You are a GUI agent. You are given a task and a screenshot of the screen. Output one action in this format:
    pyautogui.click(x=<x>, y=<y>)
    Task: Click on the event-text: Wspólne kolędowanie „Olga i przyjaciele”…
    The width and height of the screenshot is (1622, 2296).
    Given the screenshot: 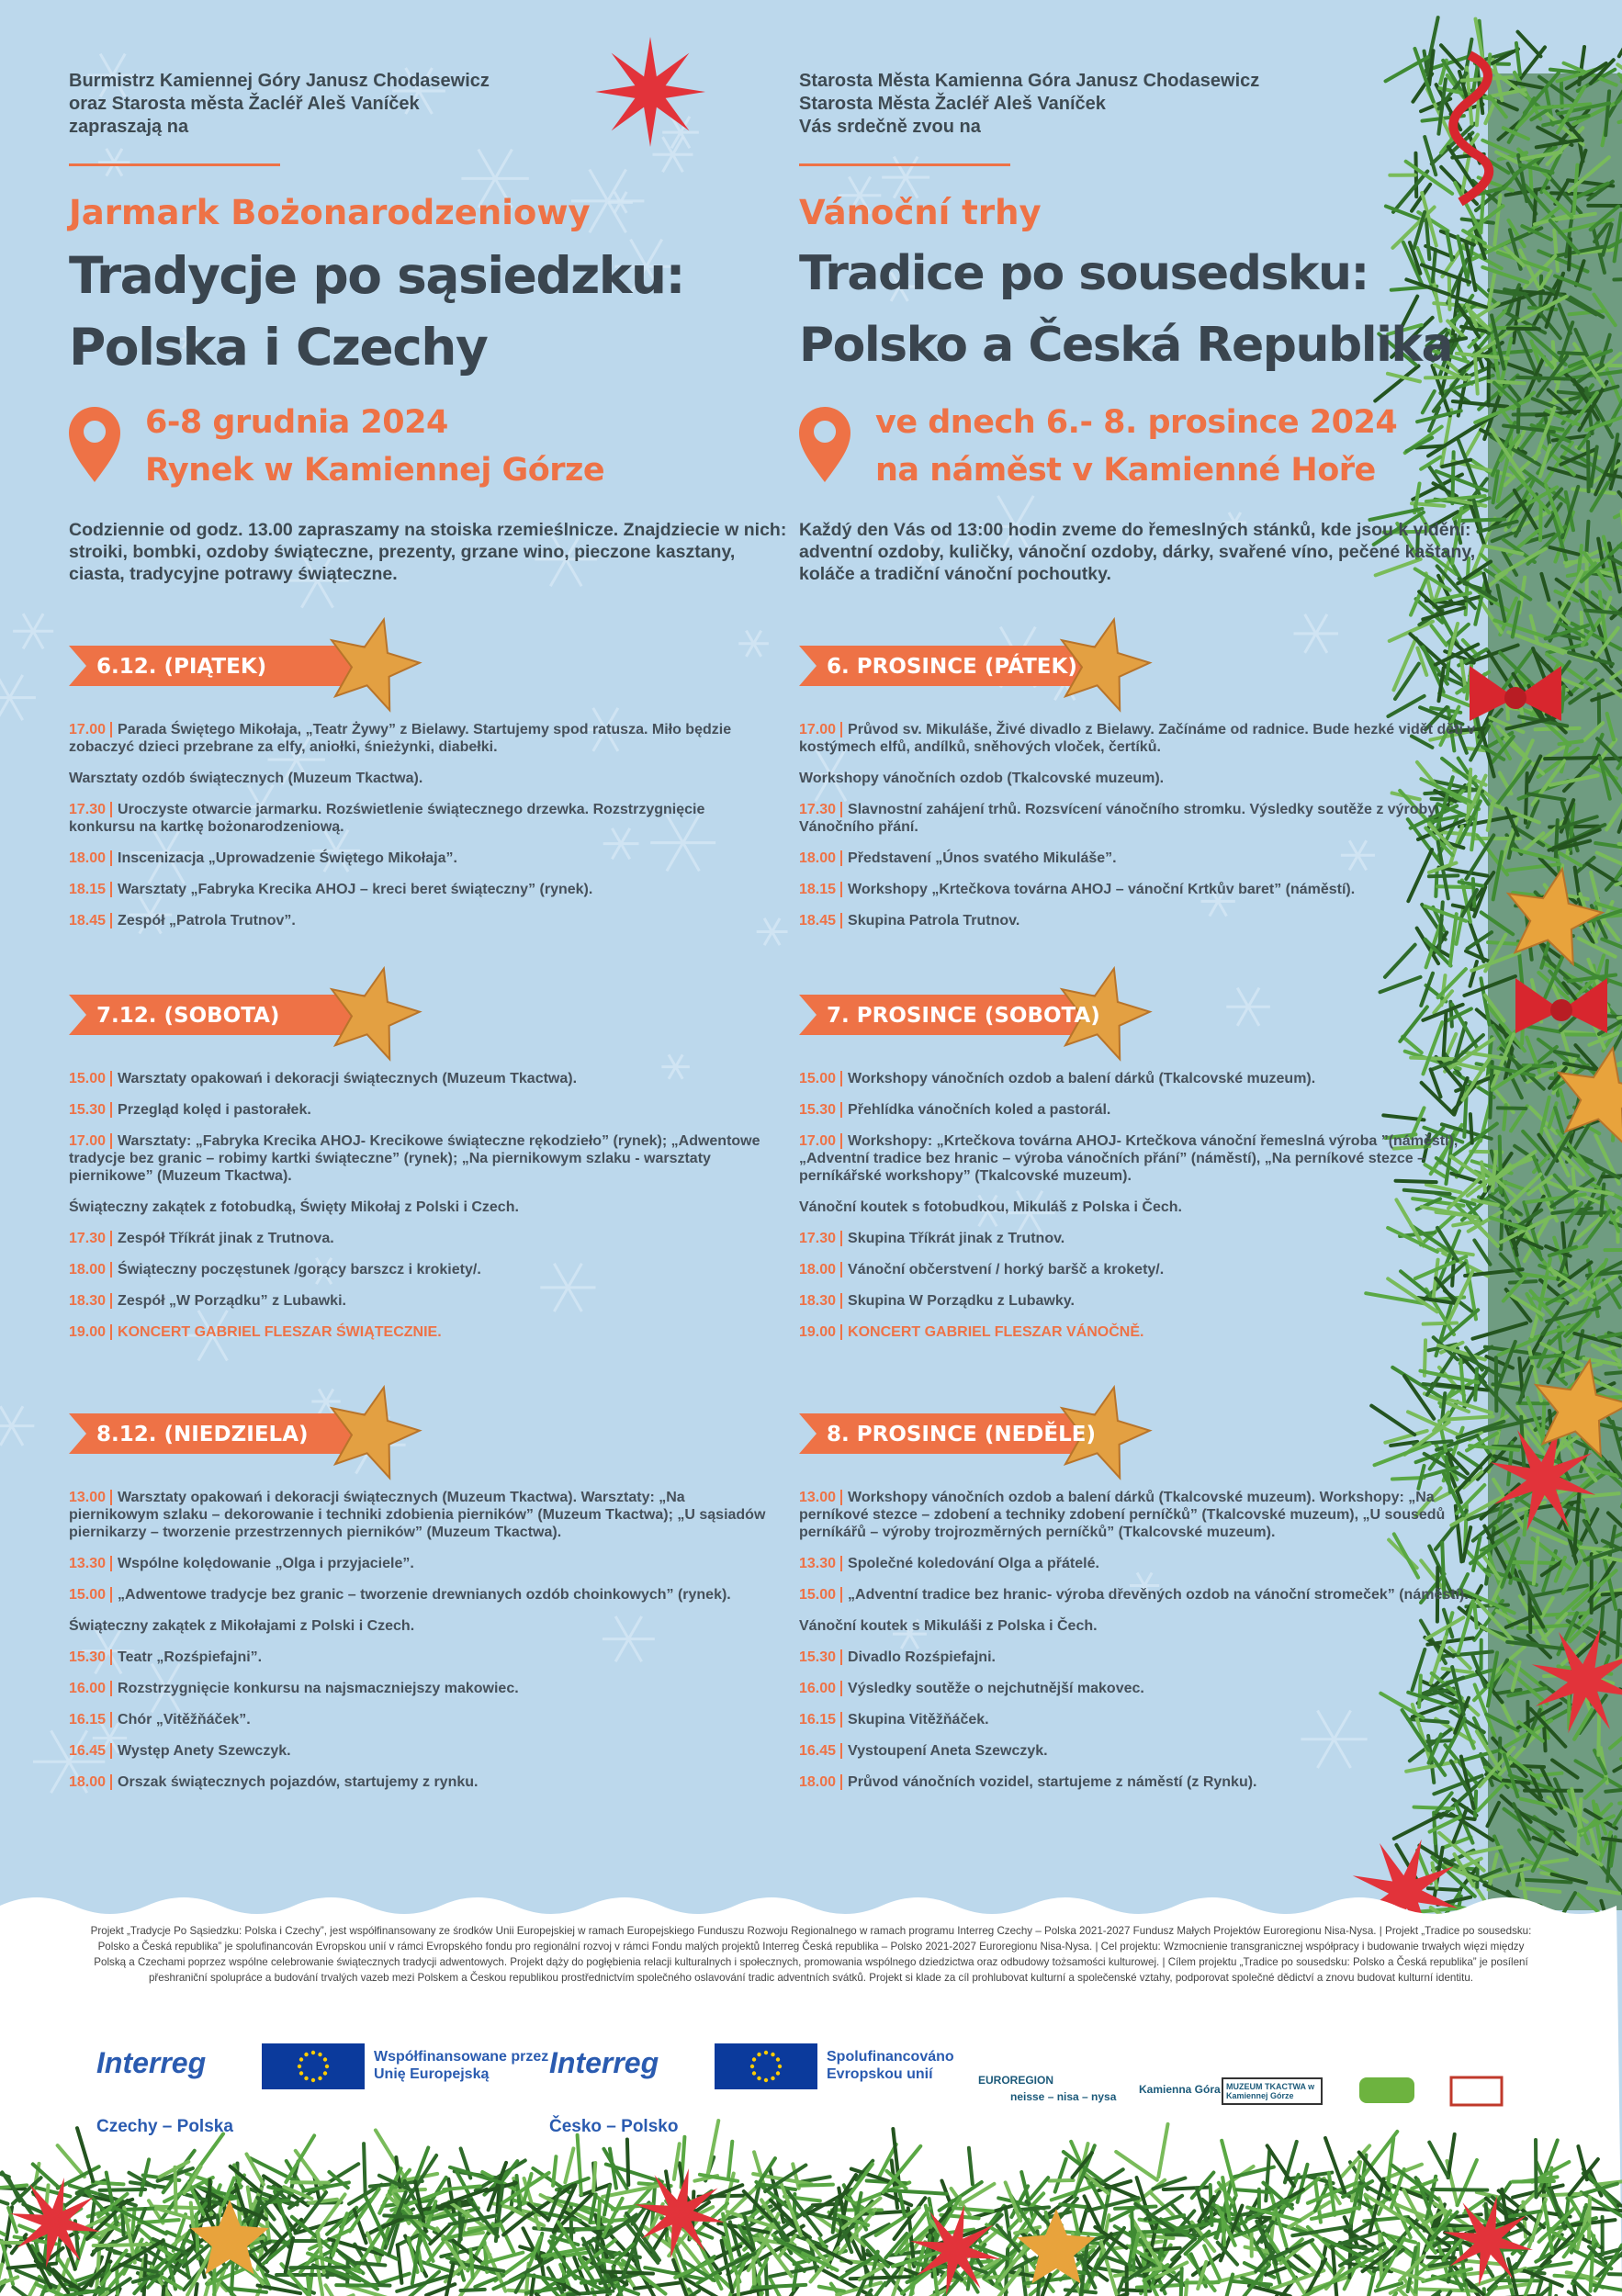 What is the action you would take?
    pyautogui.click(x=266, y=1564)
    